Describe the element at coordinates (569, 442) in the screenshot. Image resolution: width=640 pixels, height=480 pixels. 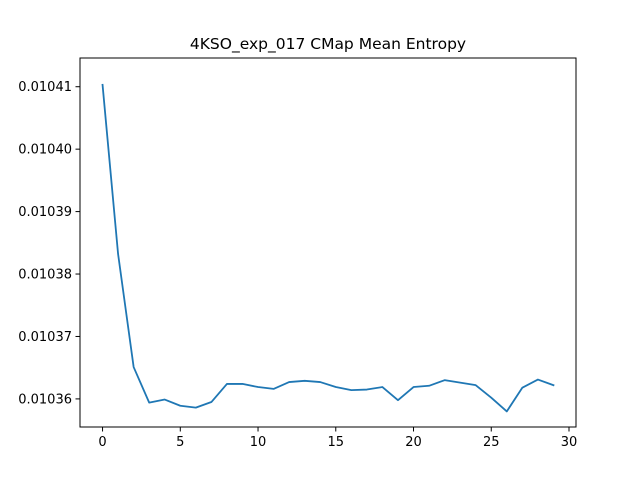
I see `x-tick-label: 30` at that location.